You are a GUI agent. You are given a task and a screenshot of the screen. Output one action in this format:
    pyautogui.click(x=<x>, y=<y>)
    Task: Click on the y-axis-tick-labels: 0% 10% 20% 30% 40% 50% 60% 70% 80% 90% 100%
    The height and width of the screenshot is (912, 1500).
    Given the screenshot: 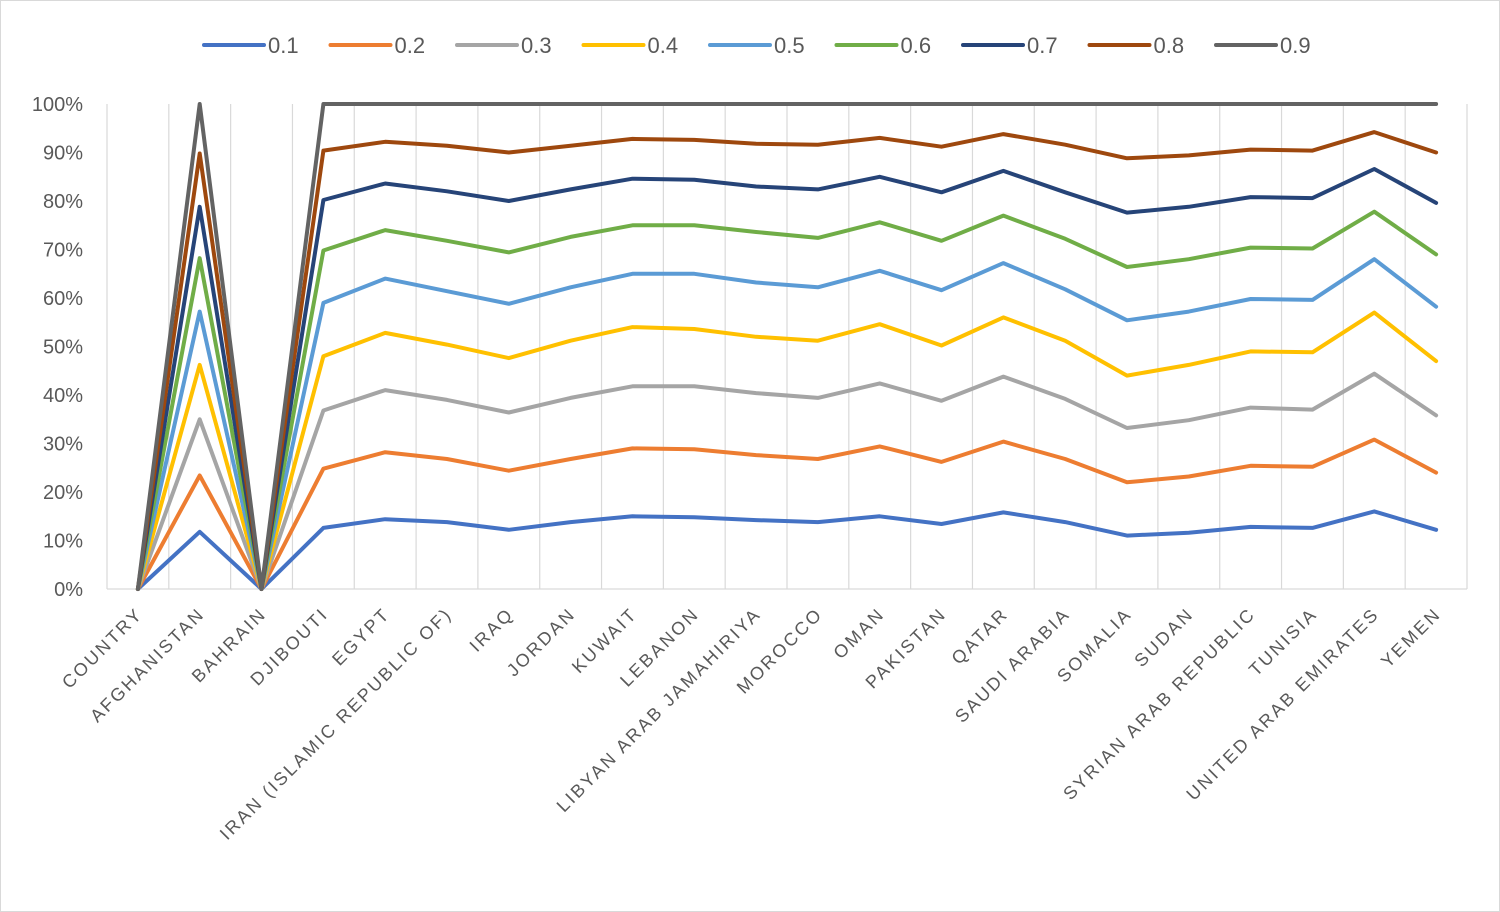 What is the action you would take?
    pyautogui.click(x=57, y=347)
    